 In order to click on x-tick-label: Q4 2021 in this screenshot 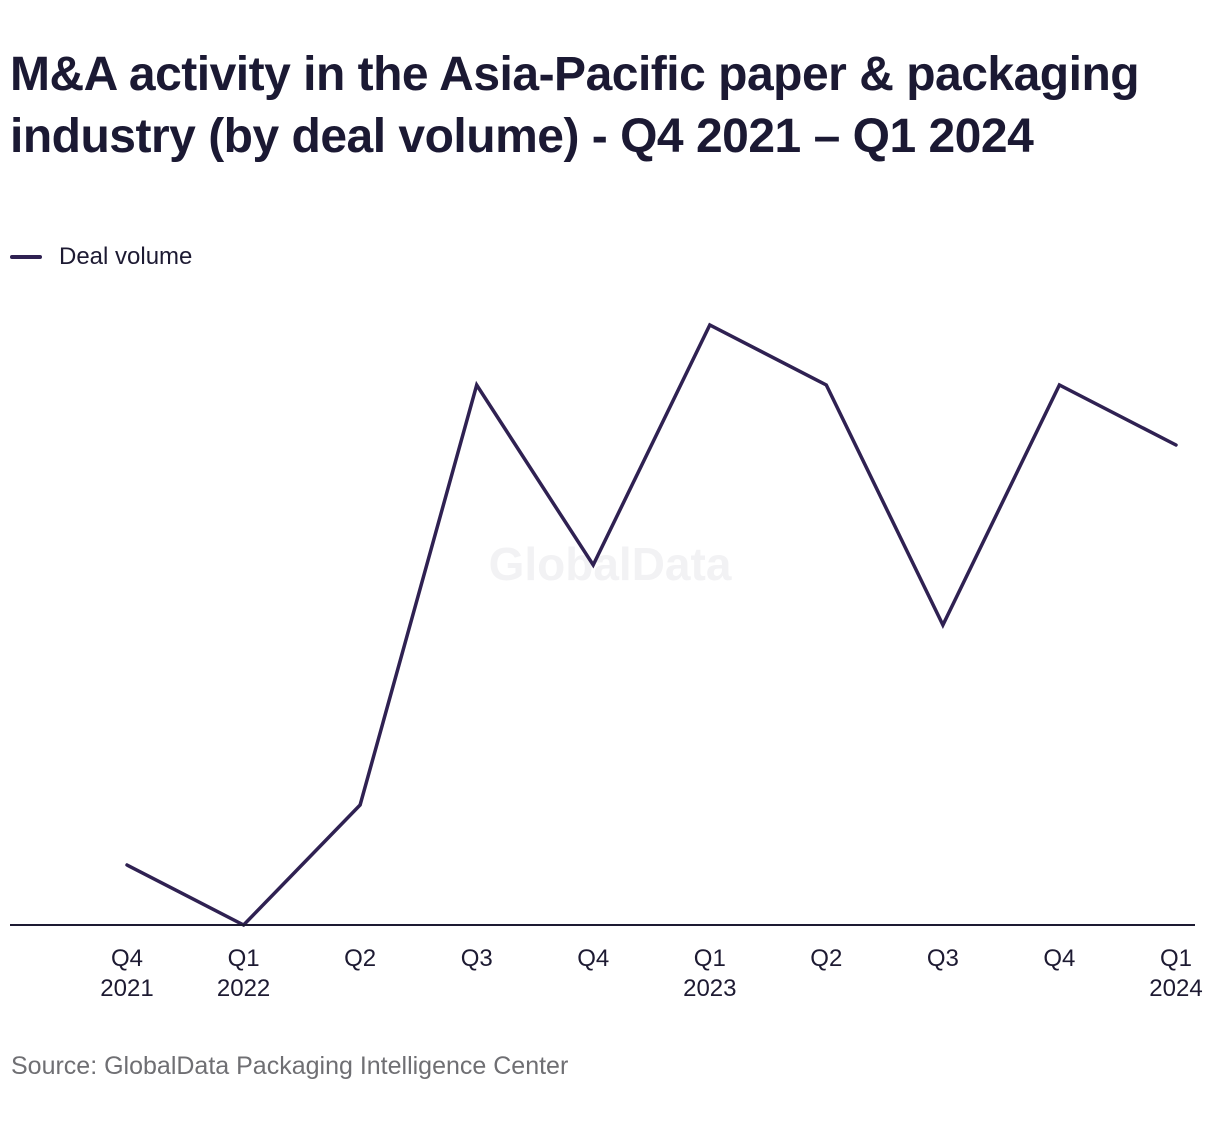, I will do `click(126, 973)`.